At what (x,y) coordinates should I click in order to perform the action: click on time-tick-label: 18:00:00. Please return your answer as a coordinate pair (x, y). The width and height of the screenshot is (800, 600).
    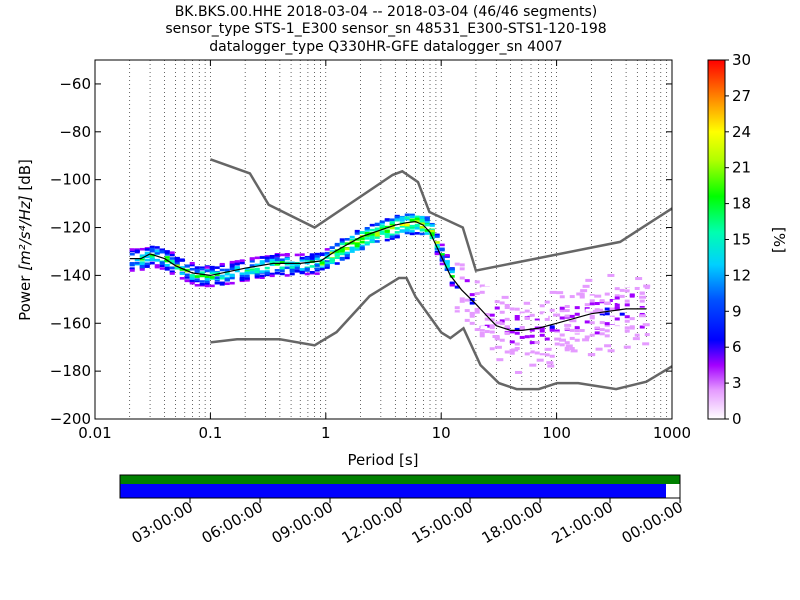
    Looking at the image, I should click on (512, 522).